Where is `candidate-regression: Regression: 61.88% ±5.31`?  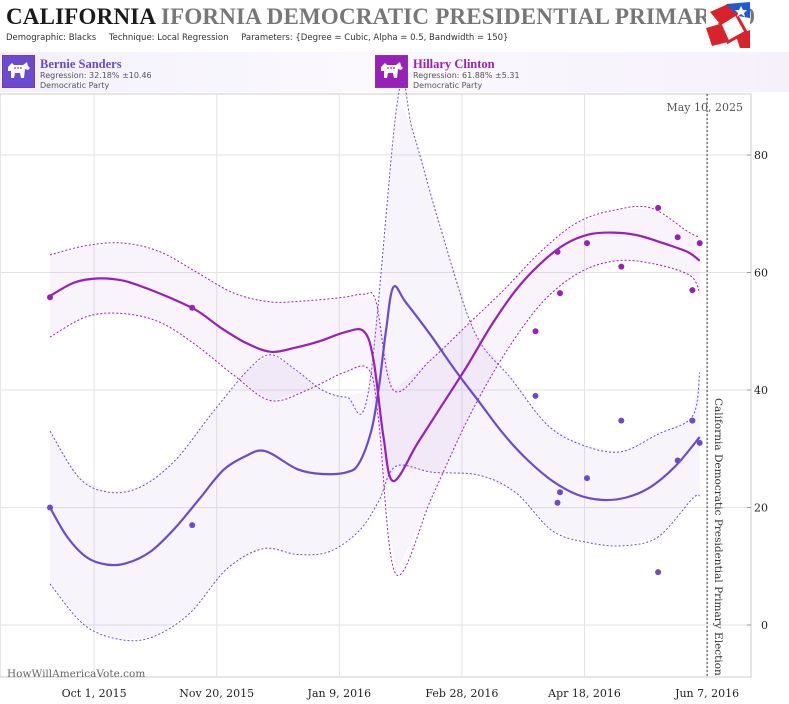
candidate-regression: Regression: 61.88% ±5.31 is located at coordinates (466, 75).